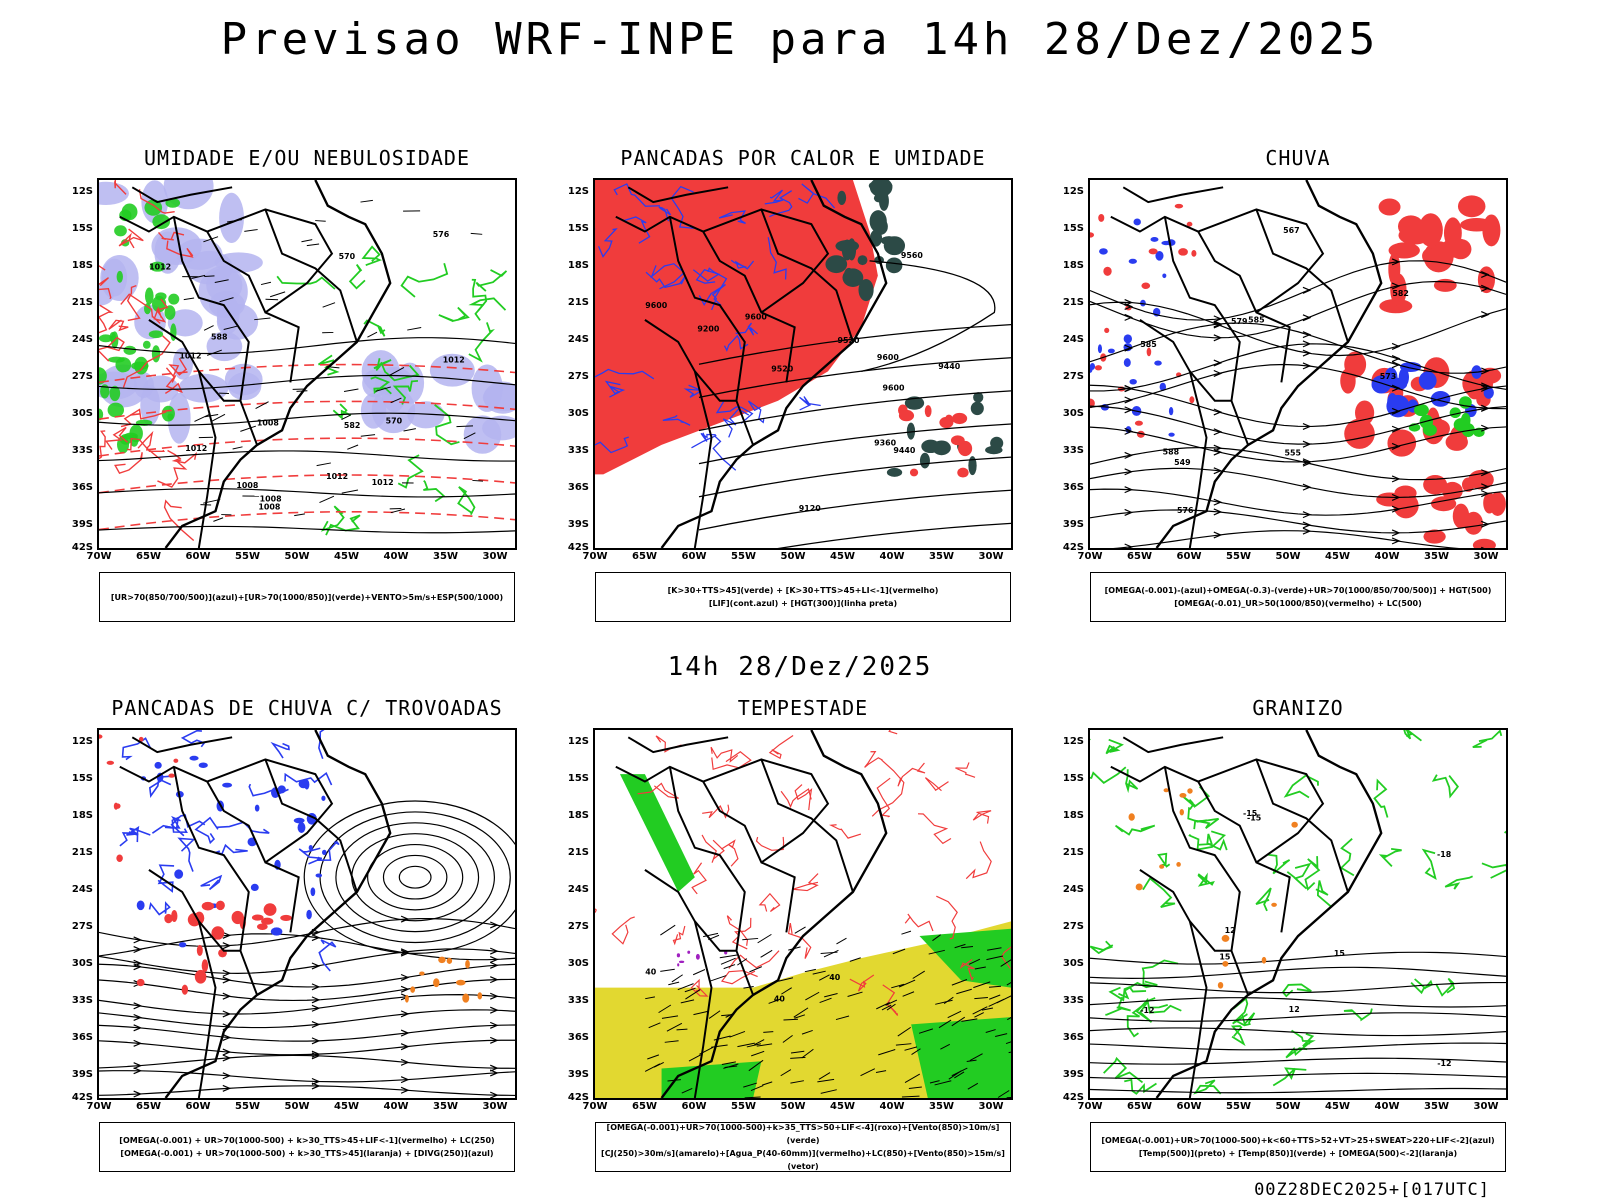 The height and width of the screenshot is (1200, 1600). Describe the element at coordinates (441, 234) in the screenshot. I see `contour-label: 576` at that location.